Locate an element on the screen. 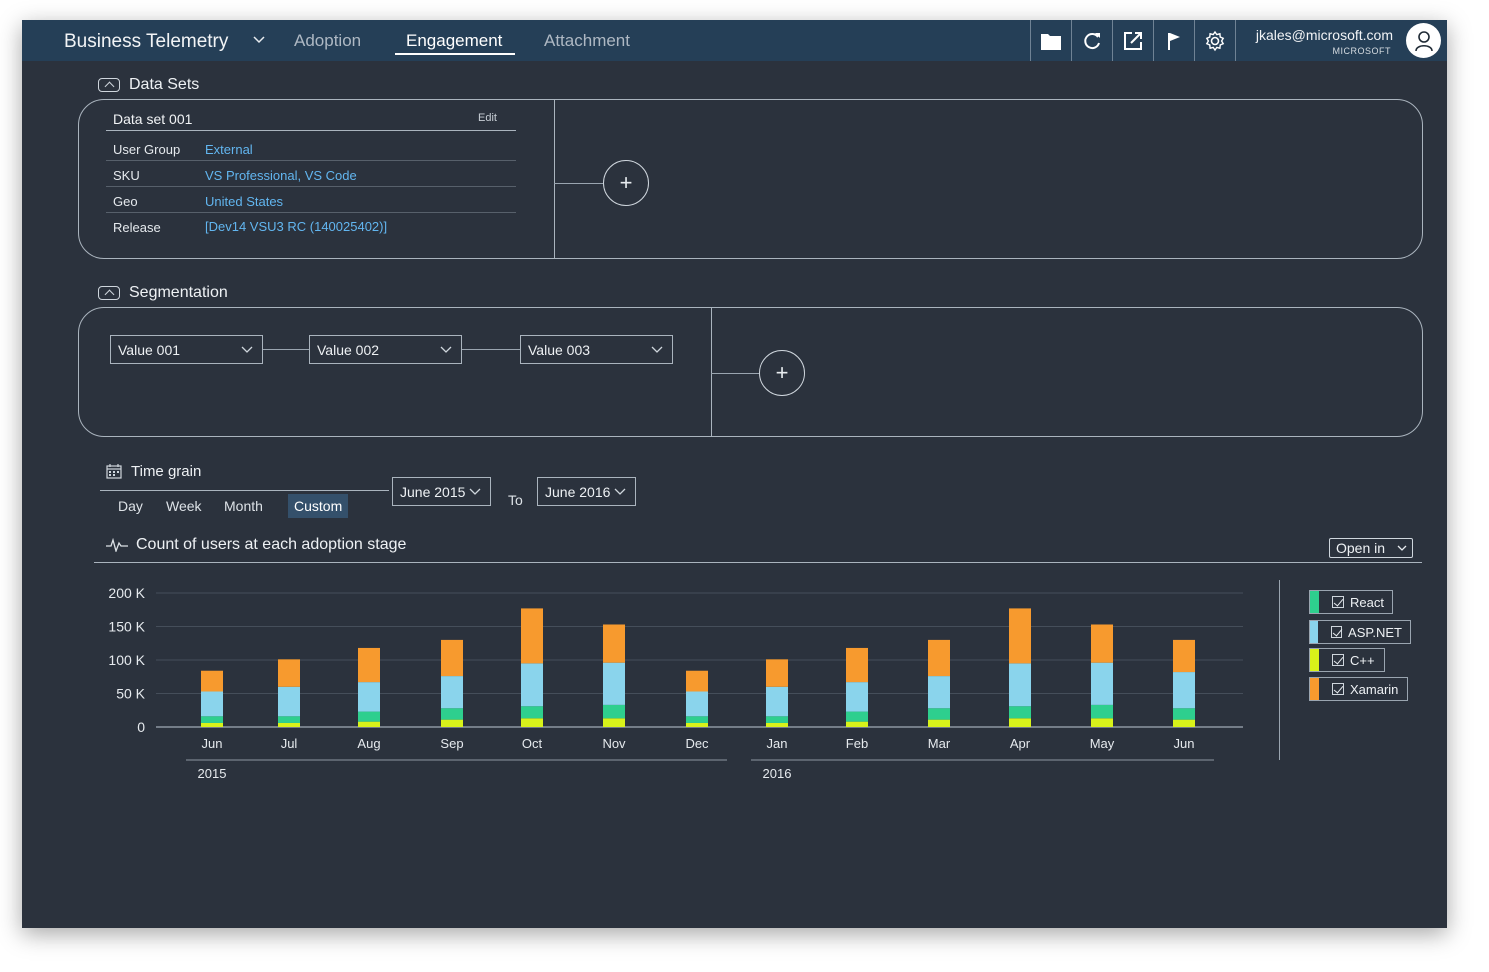  grain-week: Week is located at coordinates (184, 506).